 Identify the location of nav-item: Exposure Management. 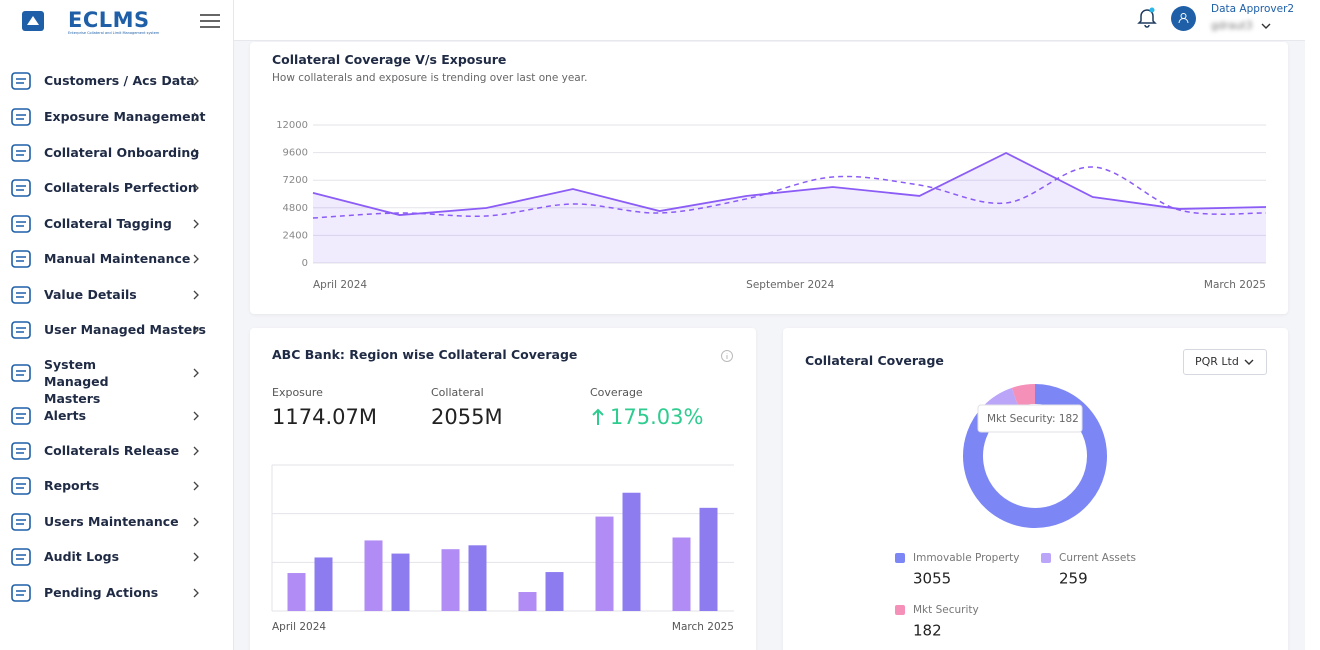
(125, 116).